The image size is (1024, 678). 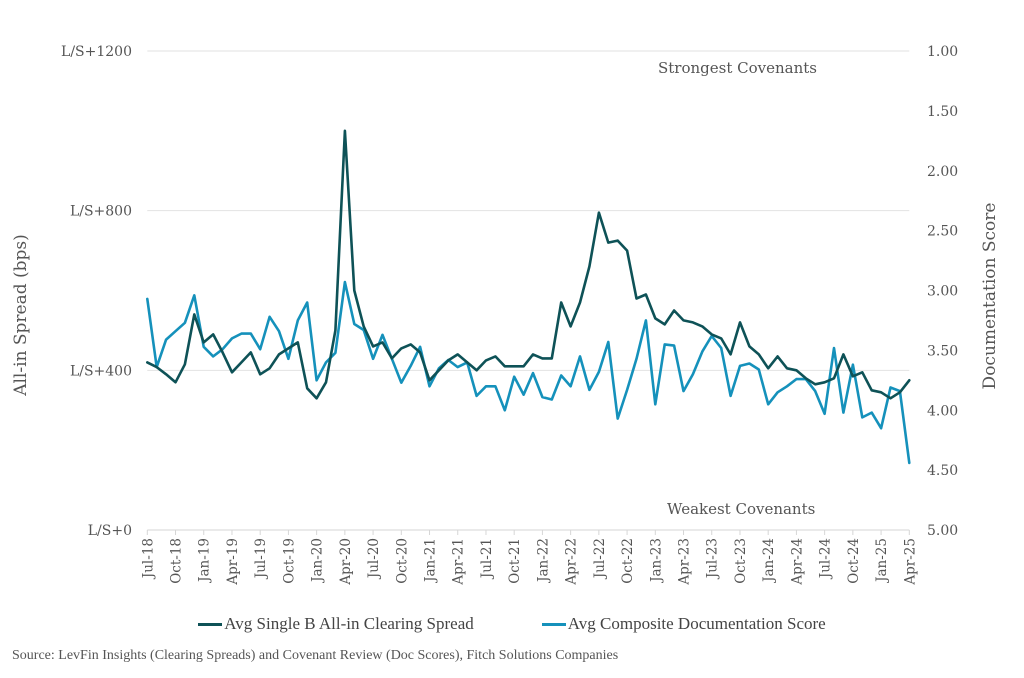 What do you see at coordinates (696, 623) in the screenshot?
I see `legend-label-doc-score: Avg Composite Documentation Score` at bounding box center [696, 623].